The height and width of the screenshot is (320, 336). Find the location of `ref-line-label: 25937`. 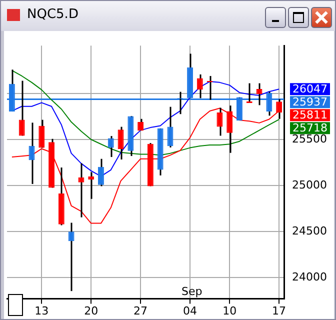

ref-line-label: 25937 is located at coordinates (310, 102).